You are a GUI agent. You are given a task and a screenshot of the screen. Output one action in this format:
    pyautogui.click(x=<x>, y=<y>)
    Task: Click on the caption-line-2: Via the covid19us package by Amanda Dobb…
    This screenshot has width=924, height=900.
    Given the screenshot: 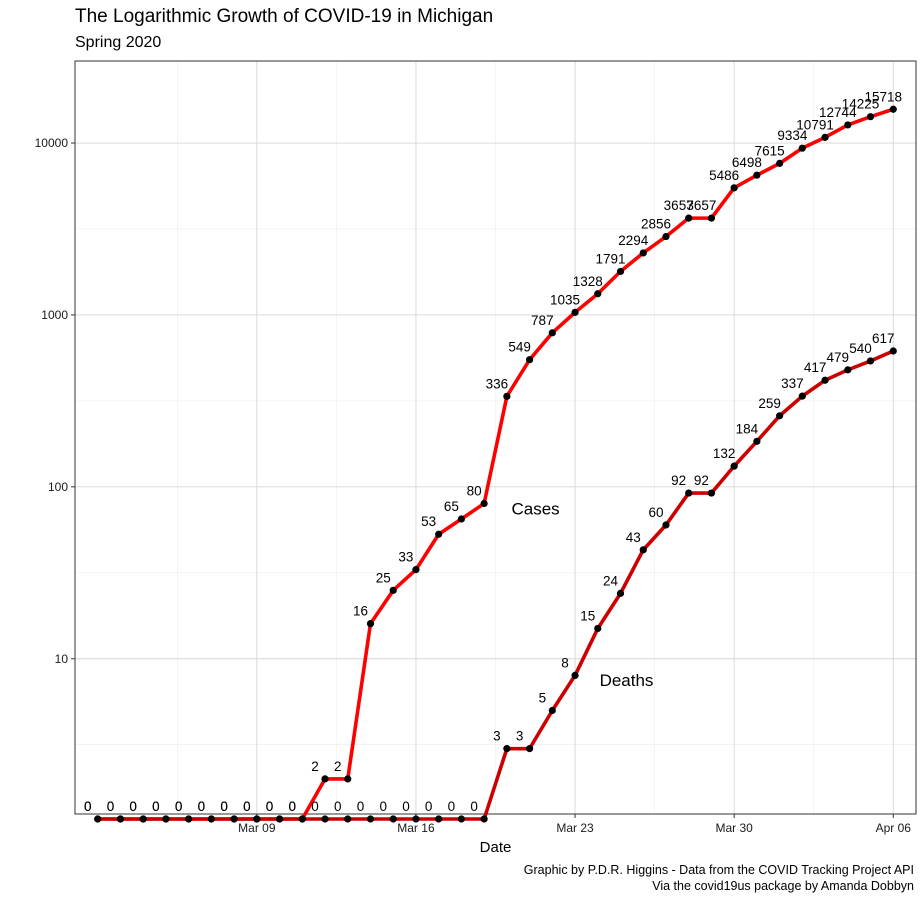 What is the action you would take?
    pyautogui.click(x=783, y=886)
    